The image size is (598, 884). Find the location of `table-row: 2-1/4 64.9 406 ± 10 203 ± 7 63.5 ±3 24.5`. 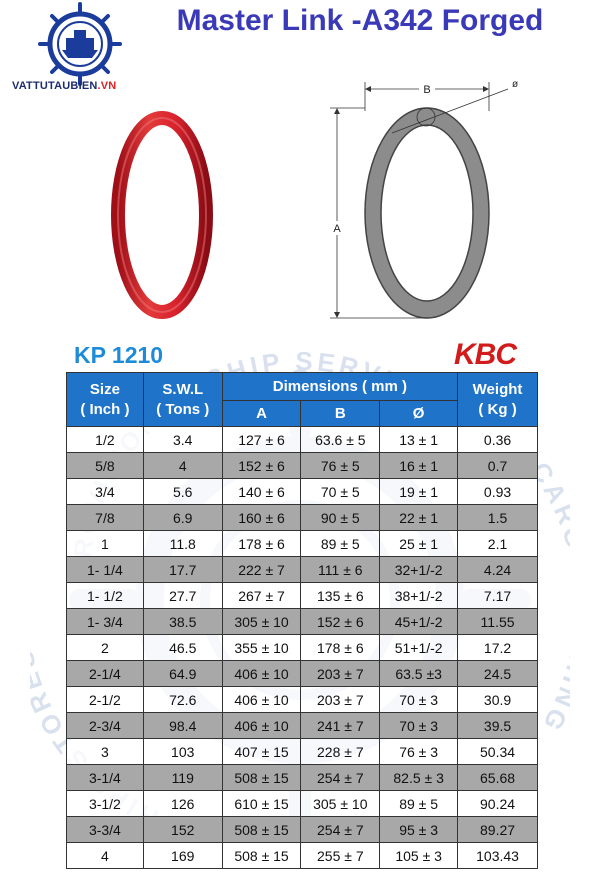

table-row: 2-1/4 64.9 406 ± 10 203 ± 7 63.5 ±3 24.5 is located at coordinates (302, 673).